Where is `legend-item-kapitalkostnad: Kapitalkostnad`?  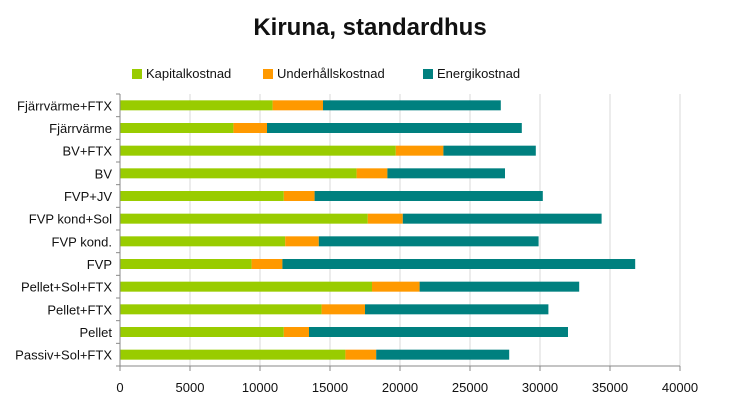 legend-item-kapitalkostnad: Kapitalkostnad is located at coordinates (181, 73).